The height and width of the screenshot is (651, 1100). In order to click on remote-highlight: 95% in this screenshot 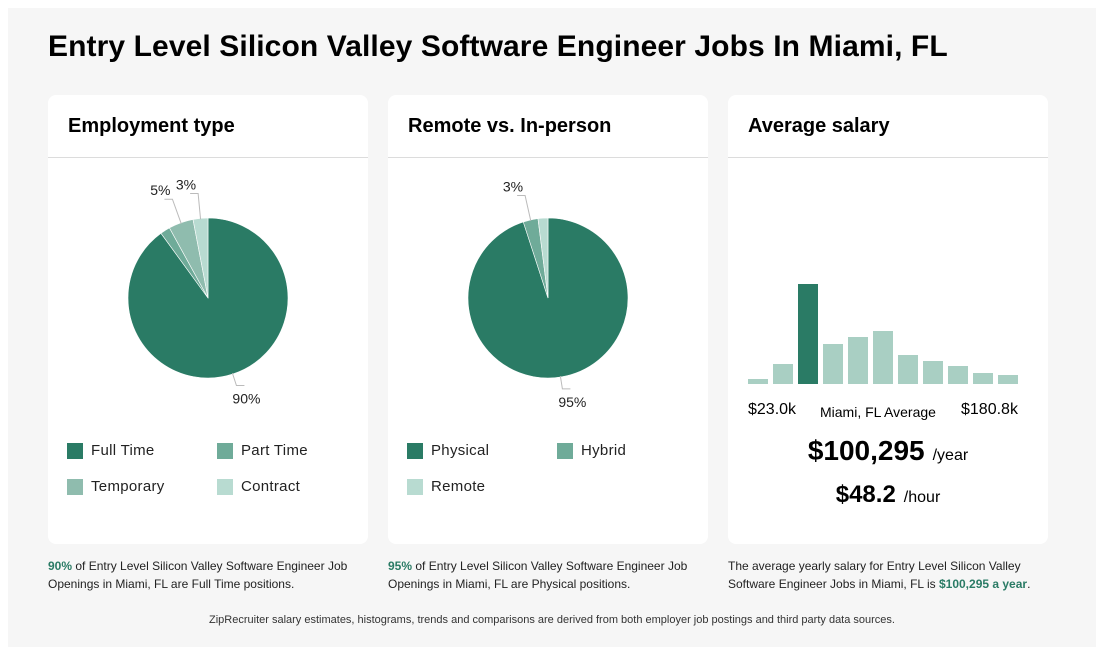, I will do `click(400, 566)`.